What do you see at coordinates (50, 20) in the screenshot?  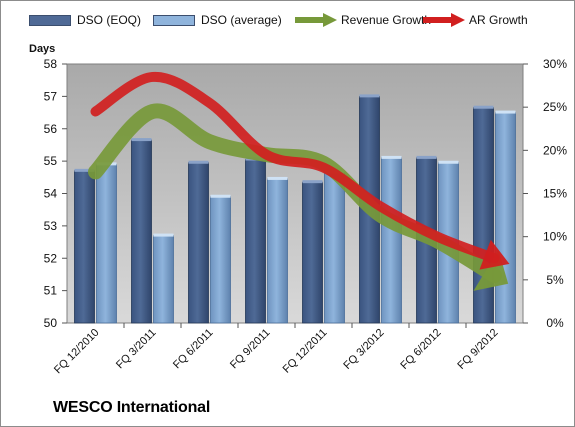 I see `legend-swatch-dso-eoq` at bounding box center [50, 20].